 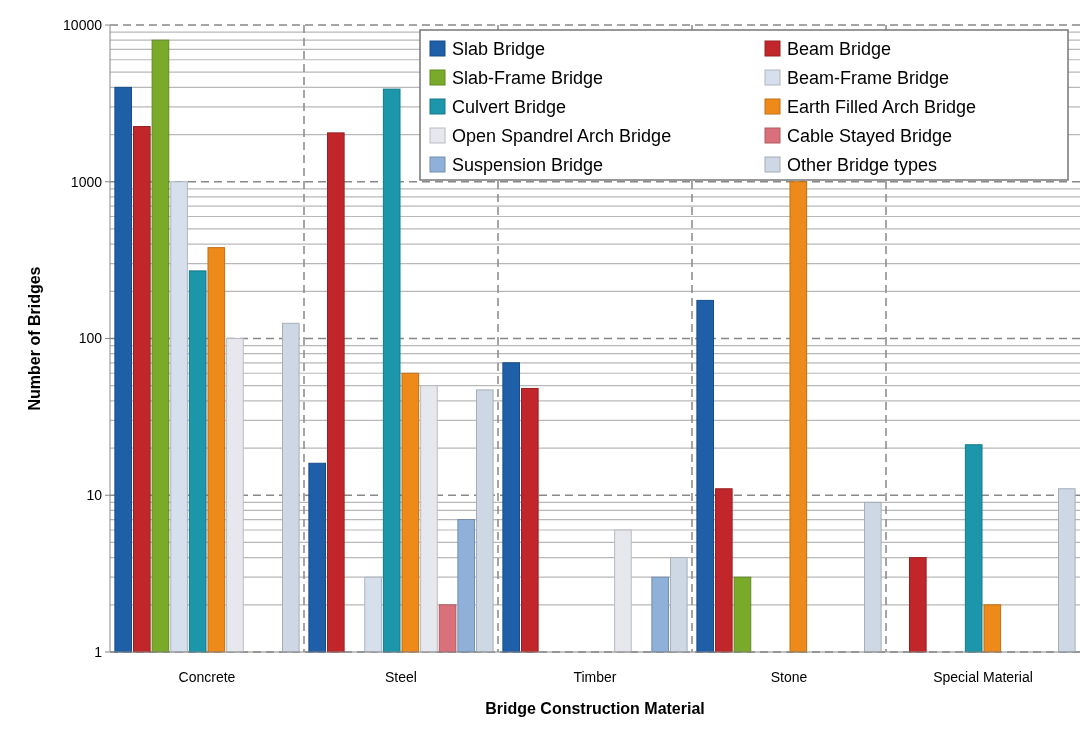 I want to click on x-axis-title: Bridge Construction Material, so click(x=595, y=708).